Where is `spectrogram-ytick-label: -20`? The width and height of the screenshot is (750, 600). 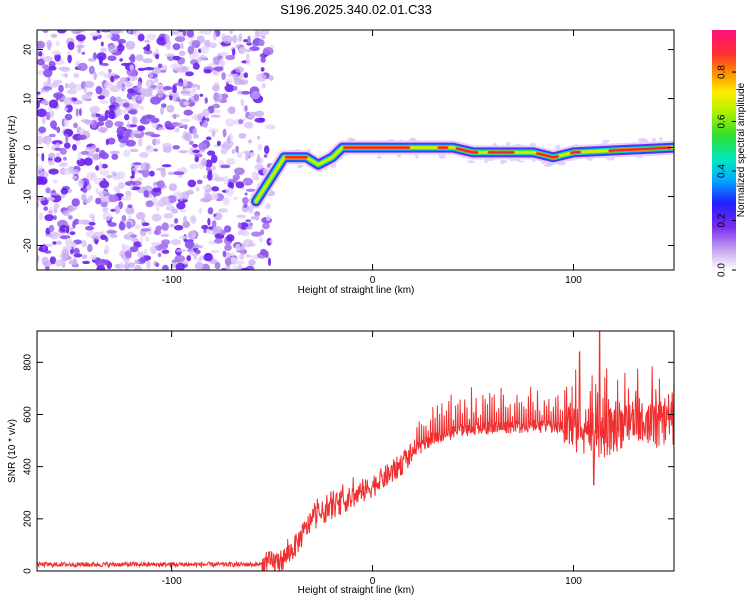
spectrogram-ytick-label: -20 is located at coordinates (28, 245).